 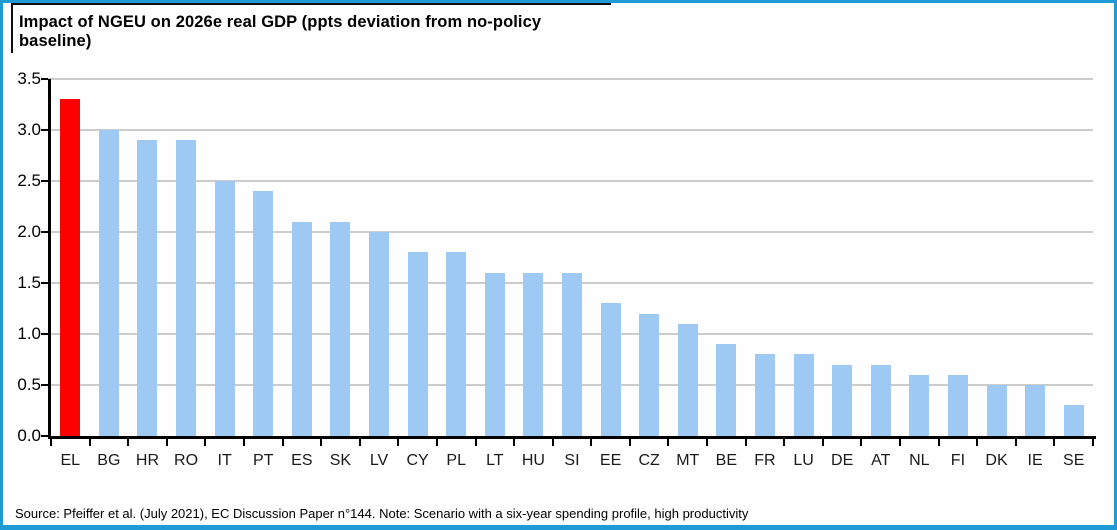 What do you see at coordinates (456, 460) in the screenshot?
I see `x-axis-label: PL` at bounding box center [456, 460].